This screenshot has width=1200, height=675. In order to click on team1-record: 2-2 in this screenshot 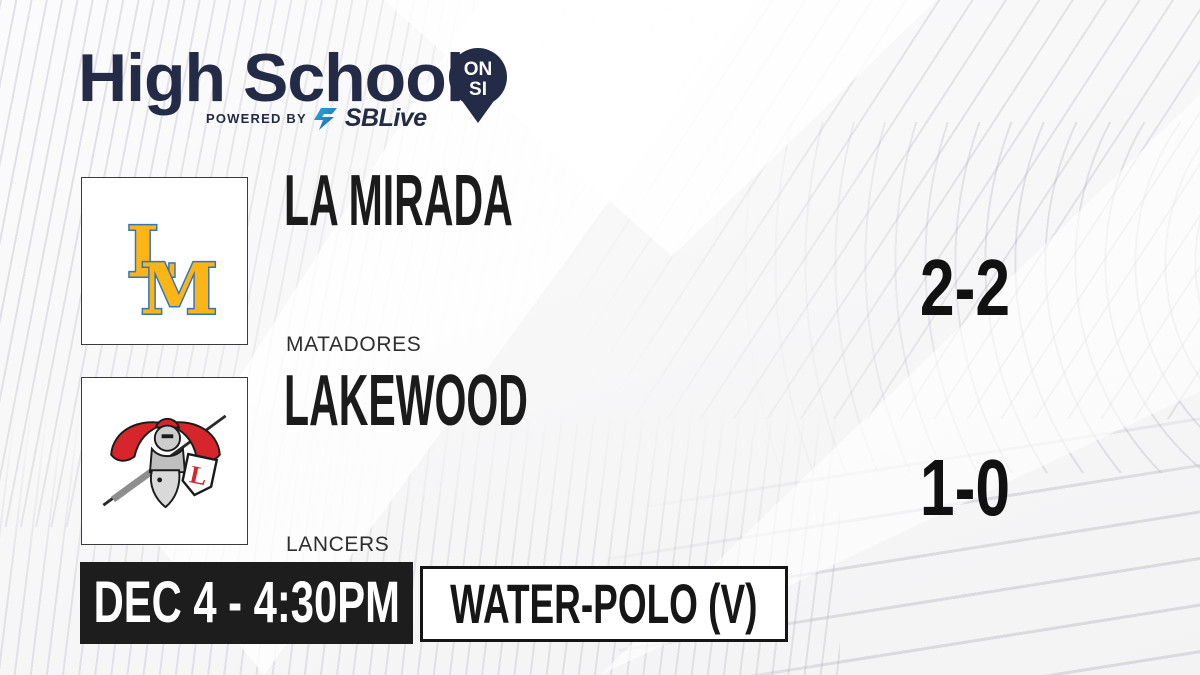, I will do `click(965, 287)`.